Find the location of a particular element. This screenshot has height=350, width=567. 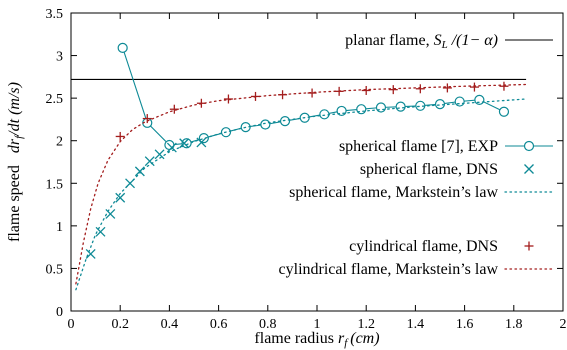

legend-entry: spherical flame, Markstein’s law is located at coordinates (421, 192).